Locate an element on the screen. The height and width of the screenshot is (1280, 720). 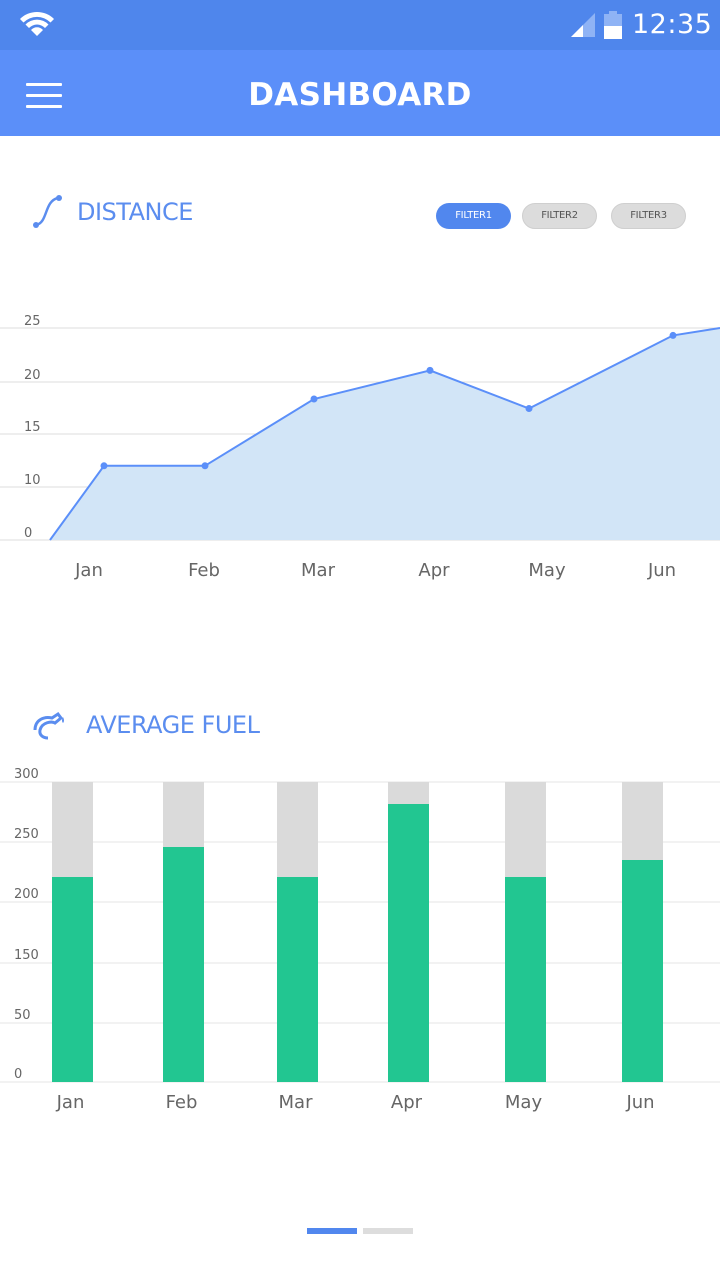
y-tick-label: 25 is located at coordinates (32, 321).